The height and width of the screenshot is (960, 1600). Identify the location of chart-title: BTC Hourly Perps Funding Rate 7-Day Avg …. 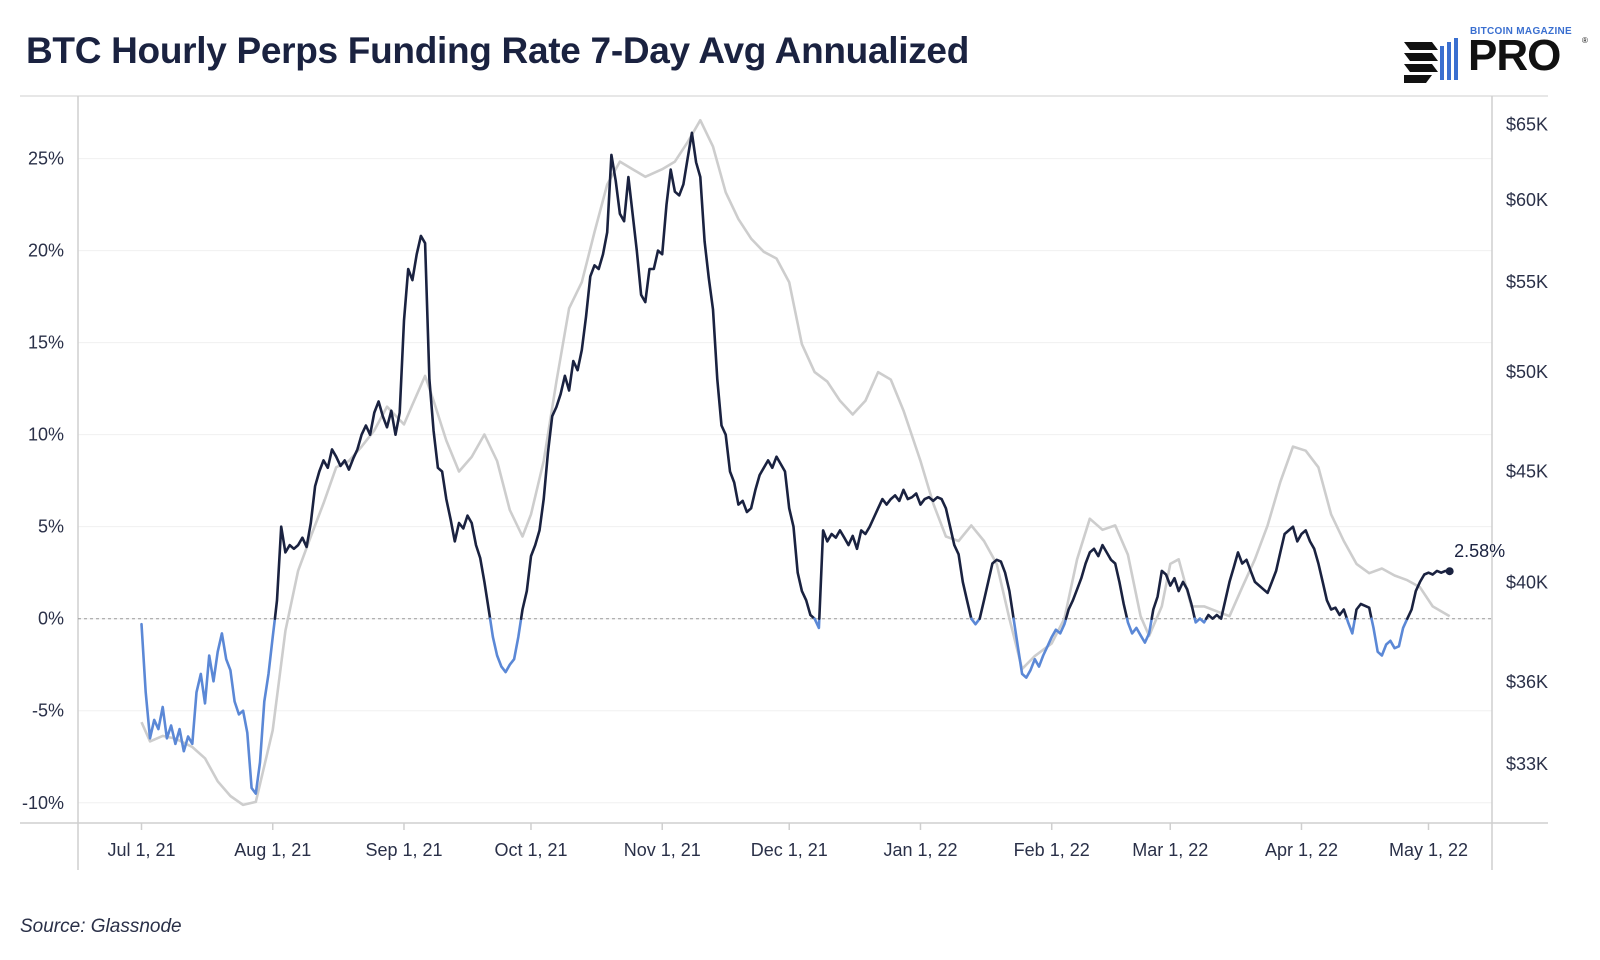
(497, 50).